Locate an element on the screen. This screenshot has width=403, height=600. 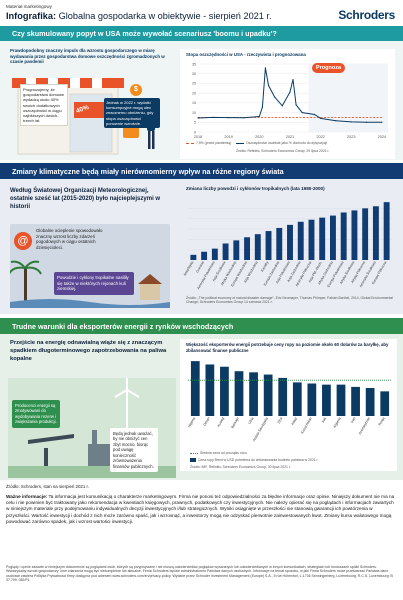
category-label: Nigeria is located at coordinates (191, 422).